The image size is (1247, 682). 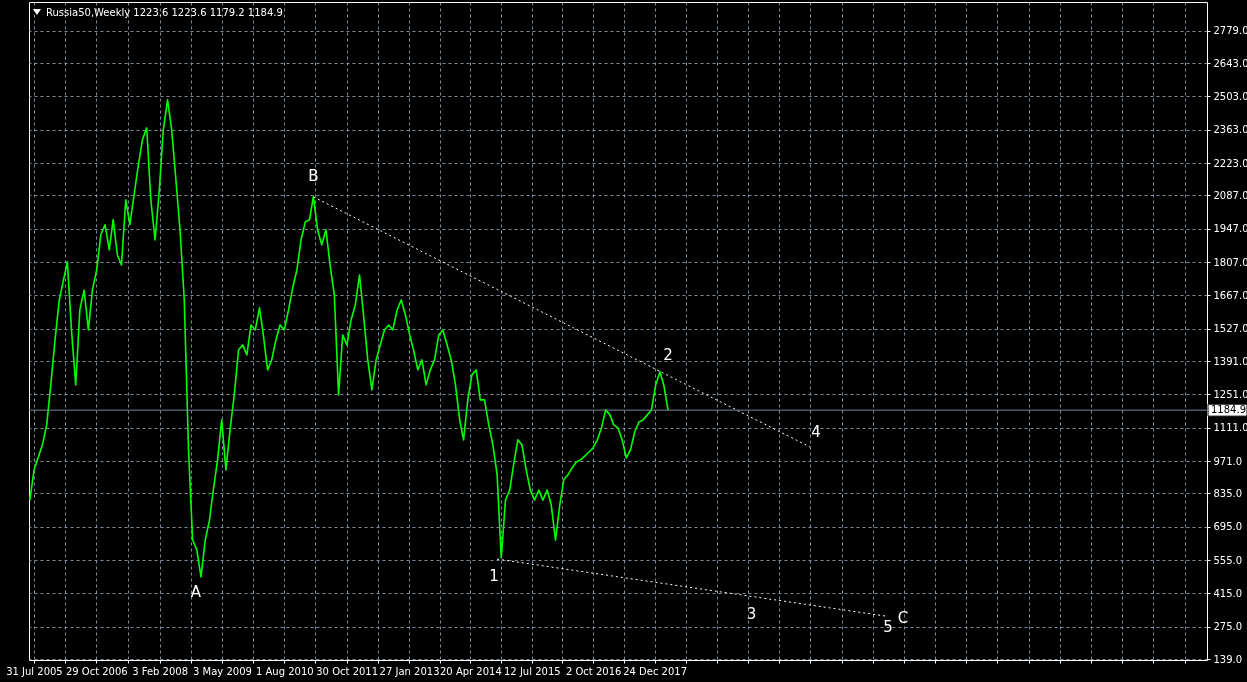 I want to click on x-tick-label: 2 Oct 2016, so click(x=593, y=671).